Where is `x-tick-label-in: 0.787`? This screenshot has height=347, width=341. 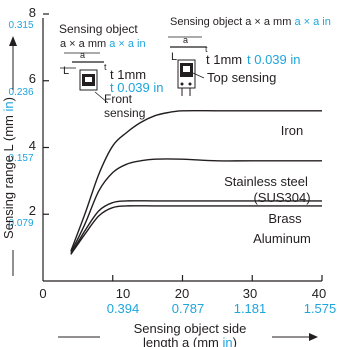
x-tick-label-in: 0.787 is located at coordinates (188, 308).